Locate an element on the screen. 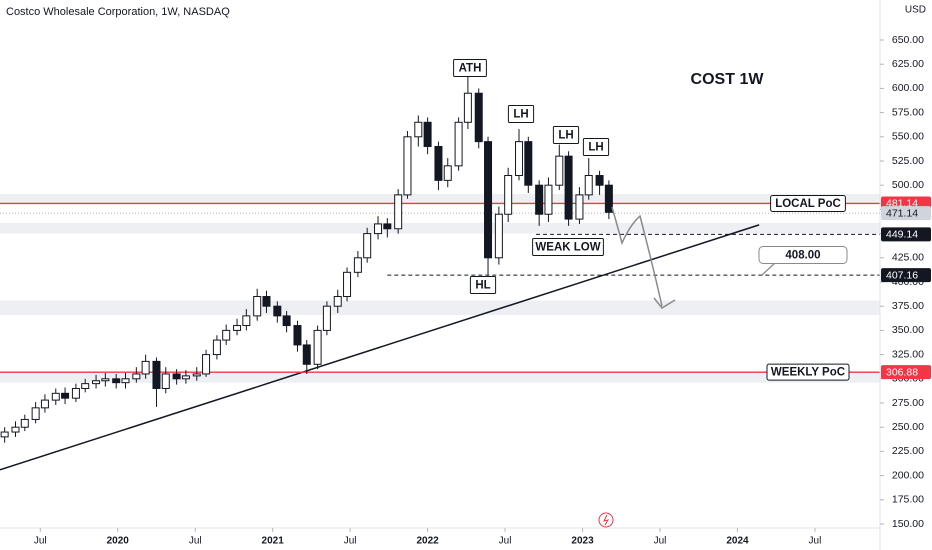 The height and width of the screenshot is (550, 932). y-tick-label: 650.00 is located at coordinates (908, 40).